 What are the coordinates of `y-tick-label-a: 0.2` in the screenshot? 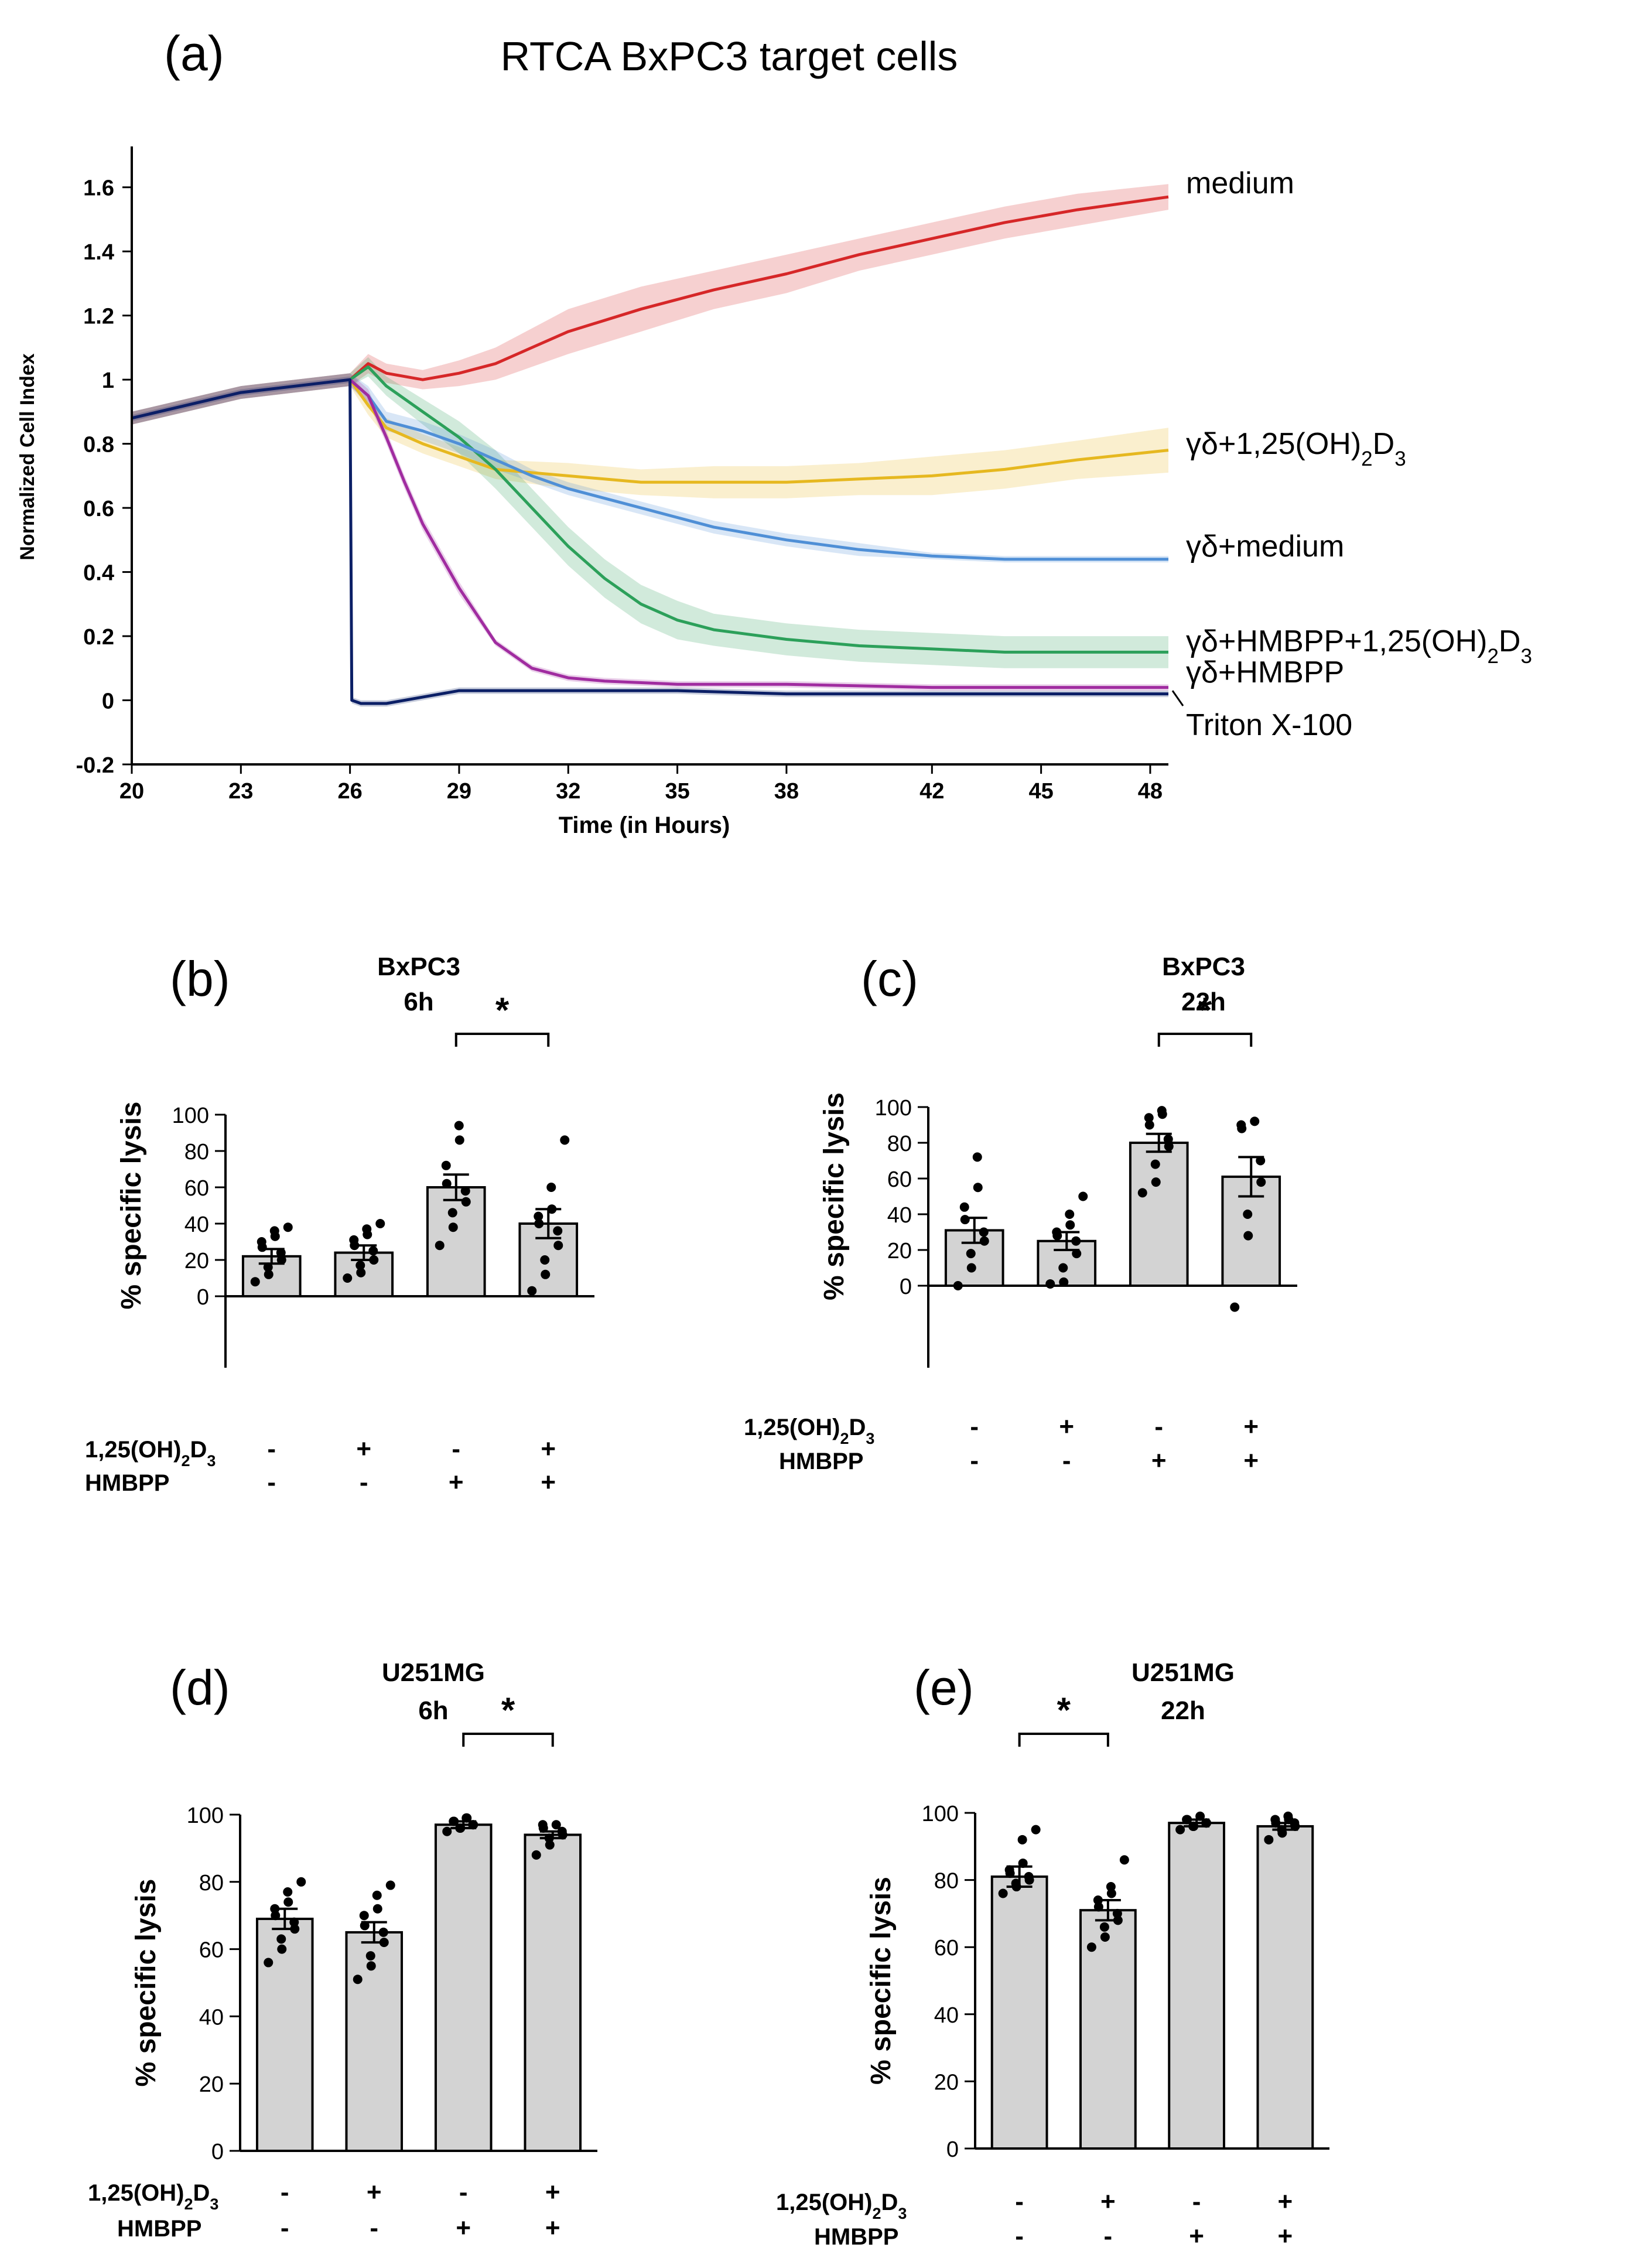 It's located at (98, 637).